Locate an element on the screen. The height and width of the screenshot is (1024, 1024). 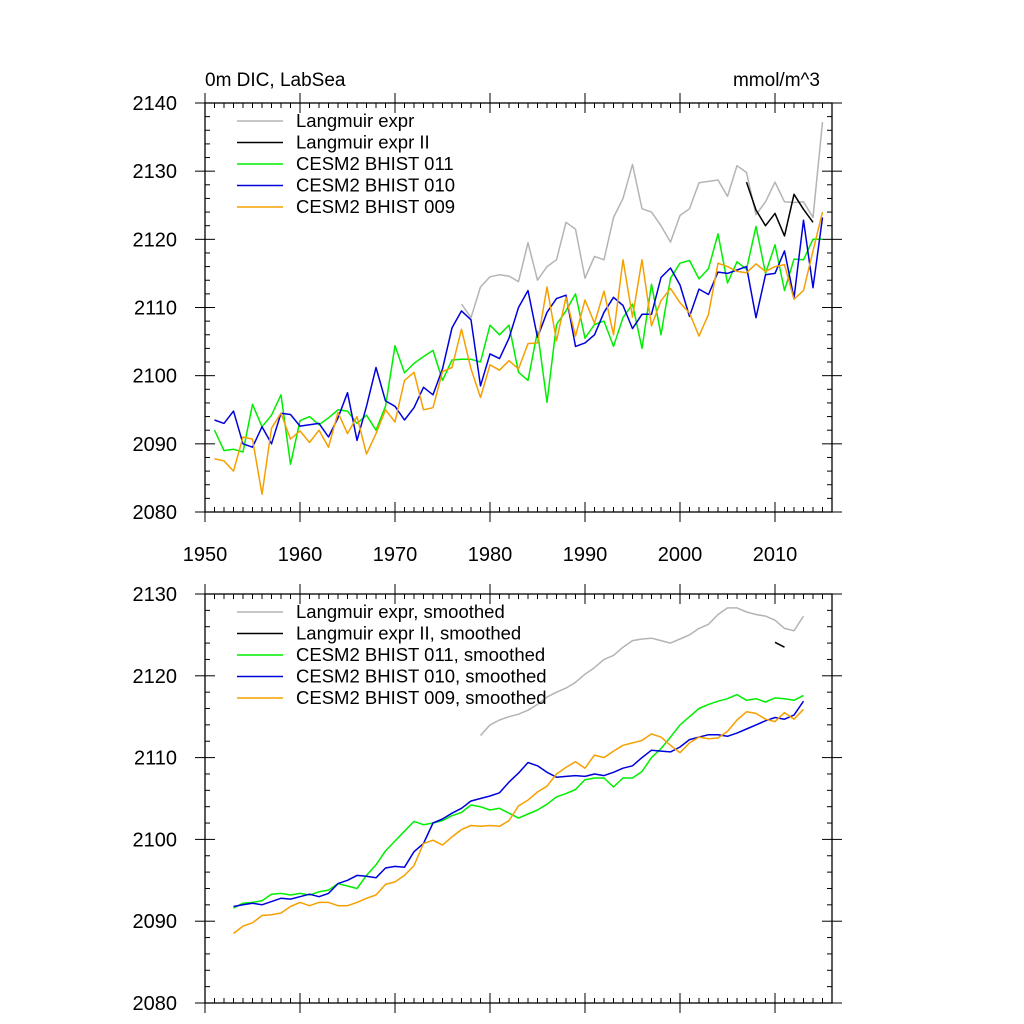
top-panel-units: mmol/m^3 is located at coordinates (776, 80).